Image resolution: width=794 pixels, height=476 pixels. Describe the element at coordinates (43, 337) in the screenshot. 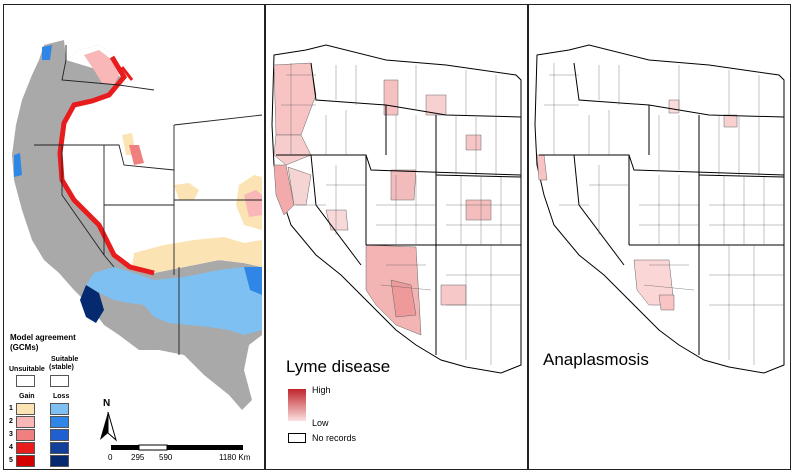

I see `legend-title: Model agreement` at that location.